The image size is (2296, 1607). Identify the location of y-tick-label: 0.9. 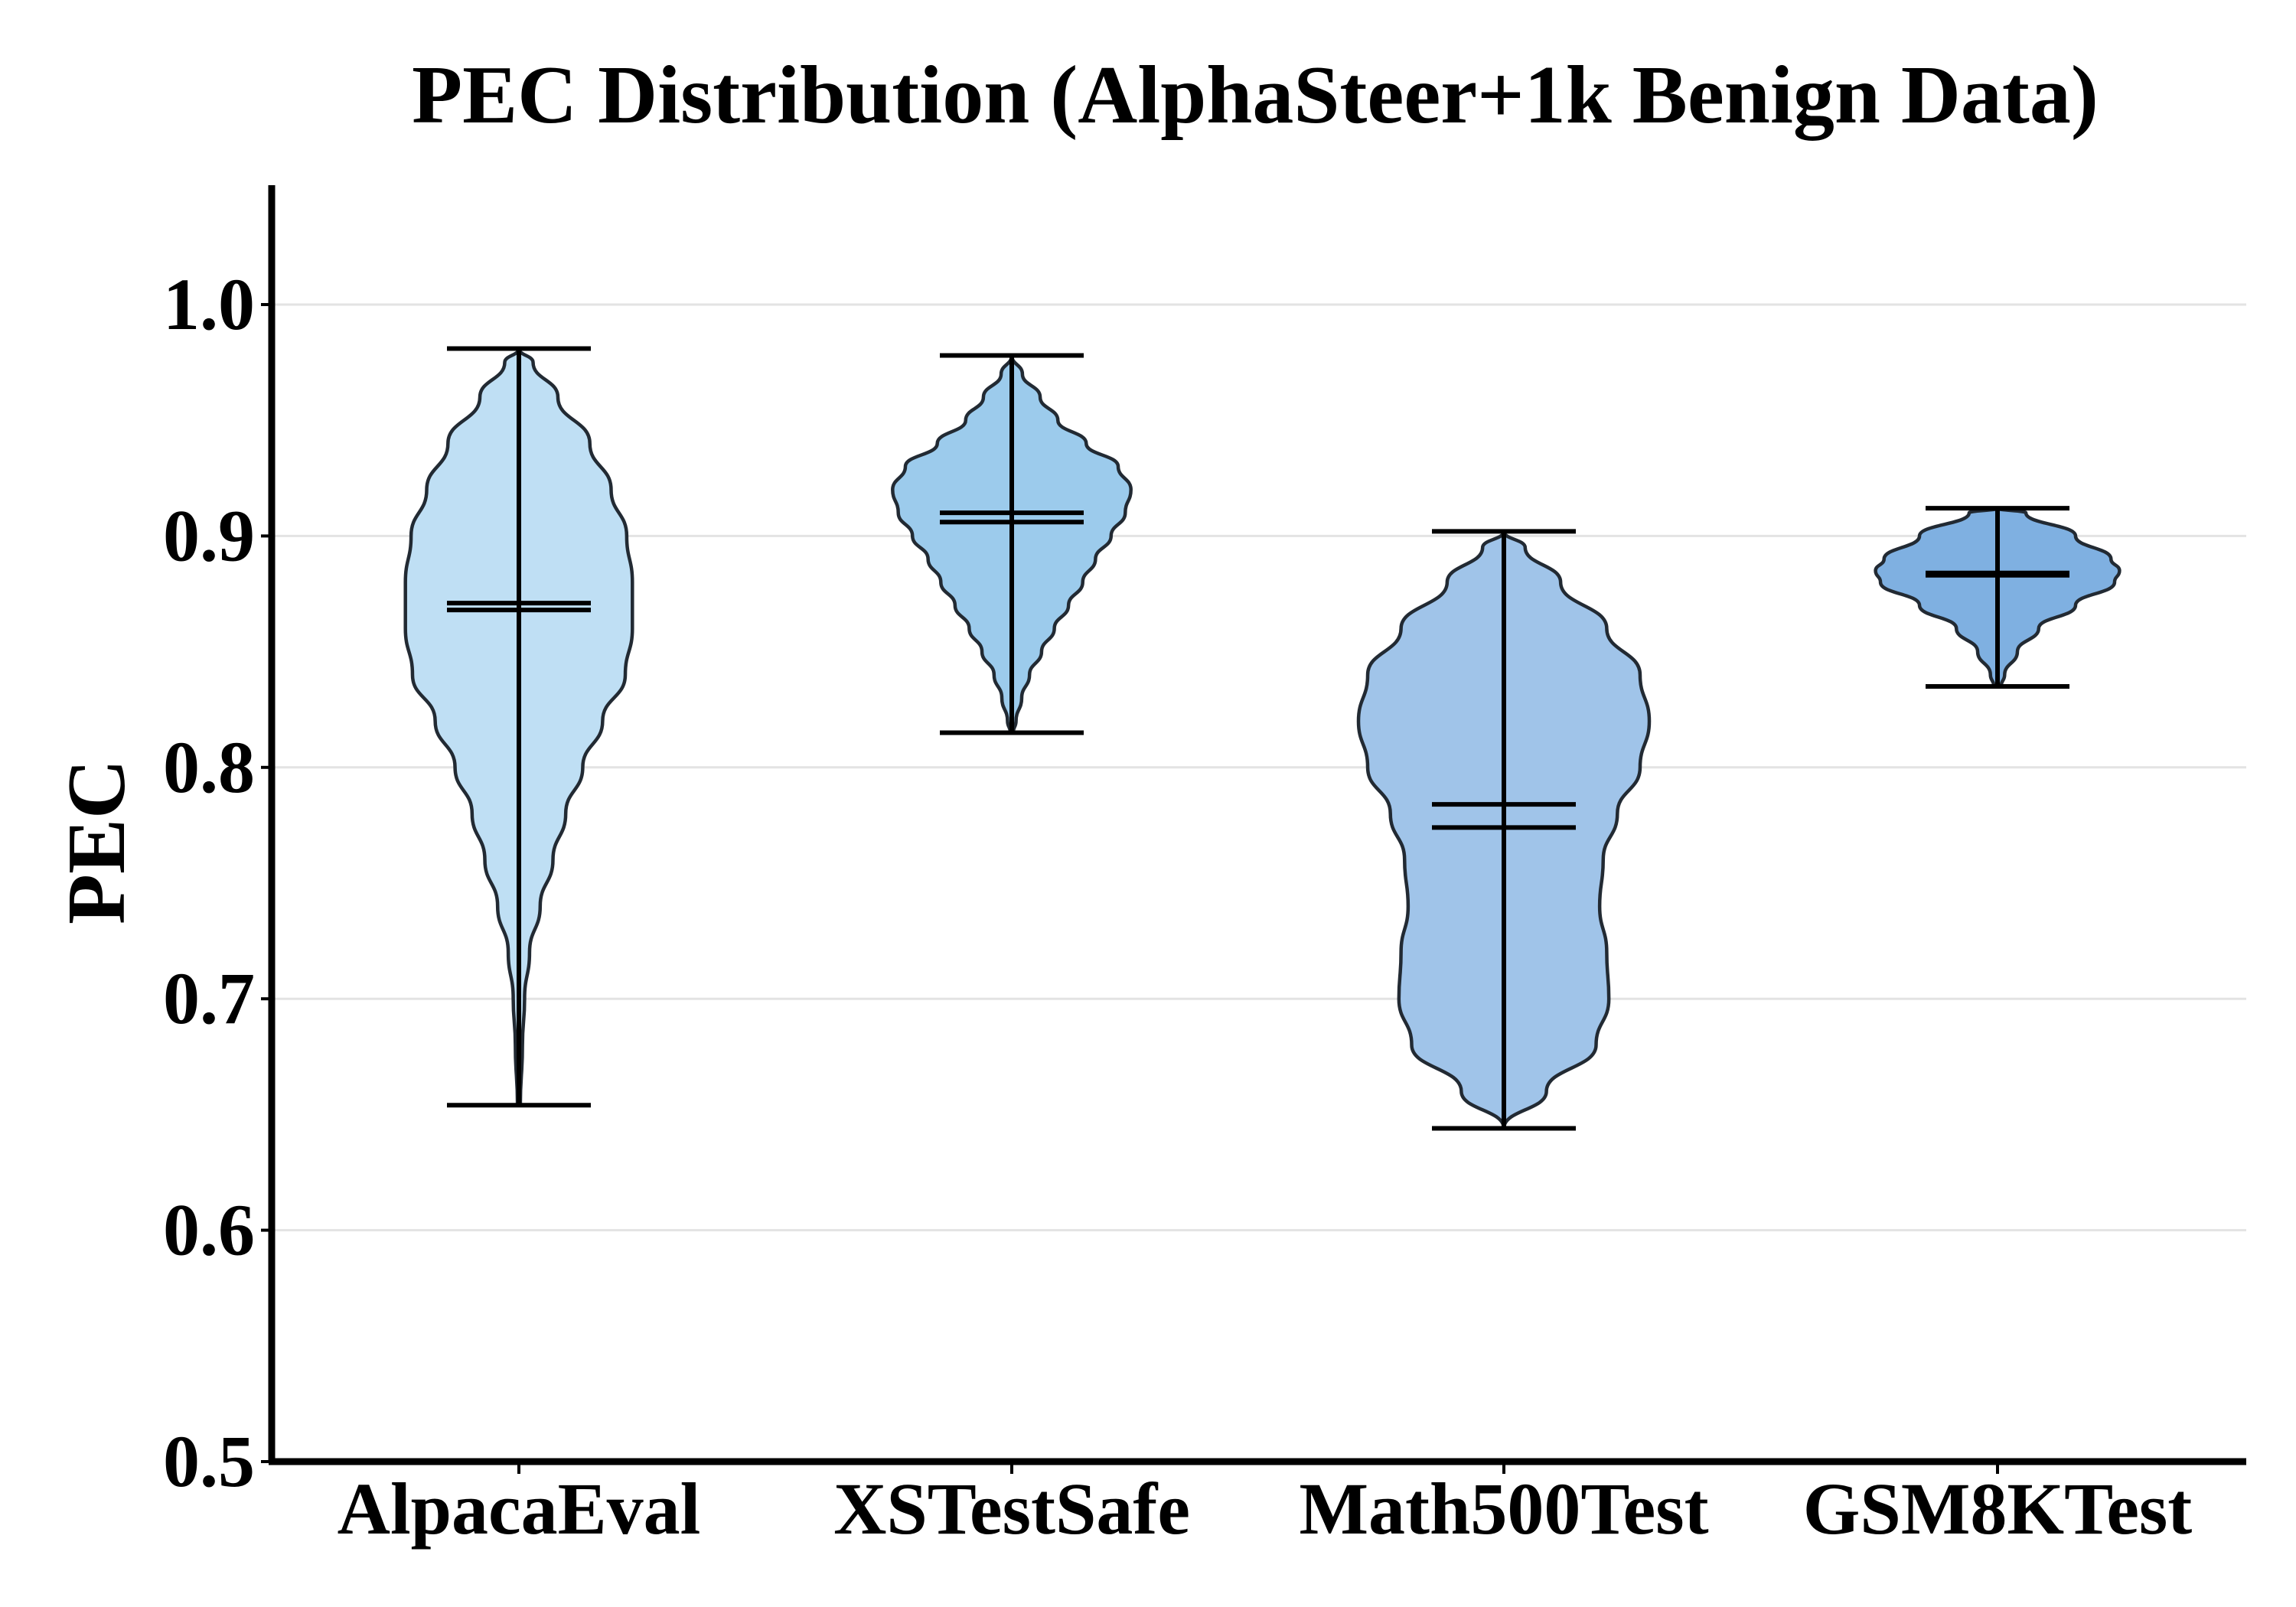
(209, 535).